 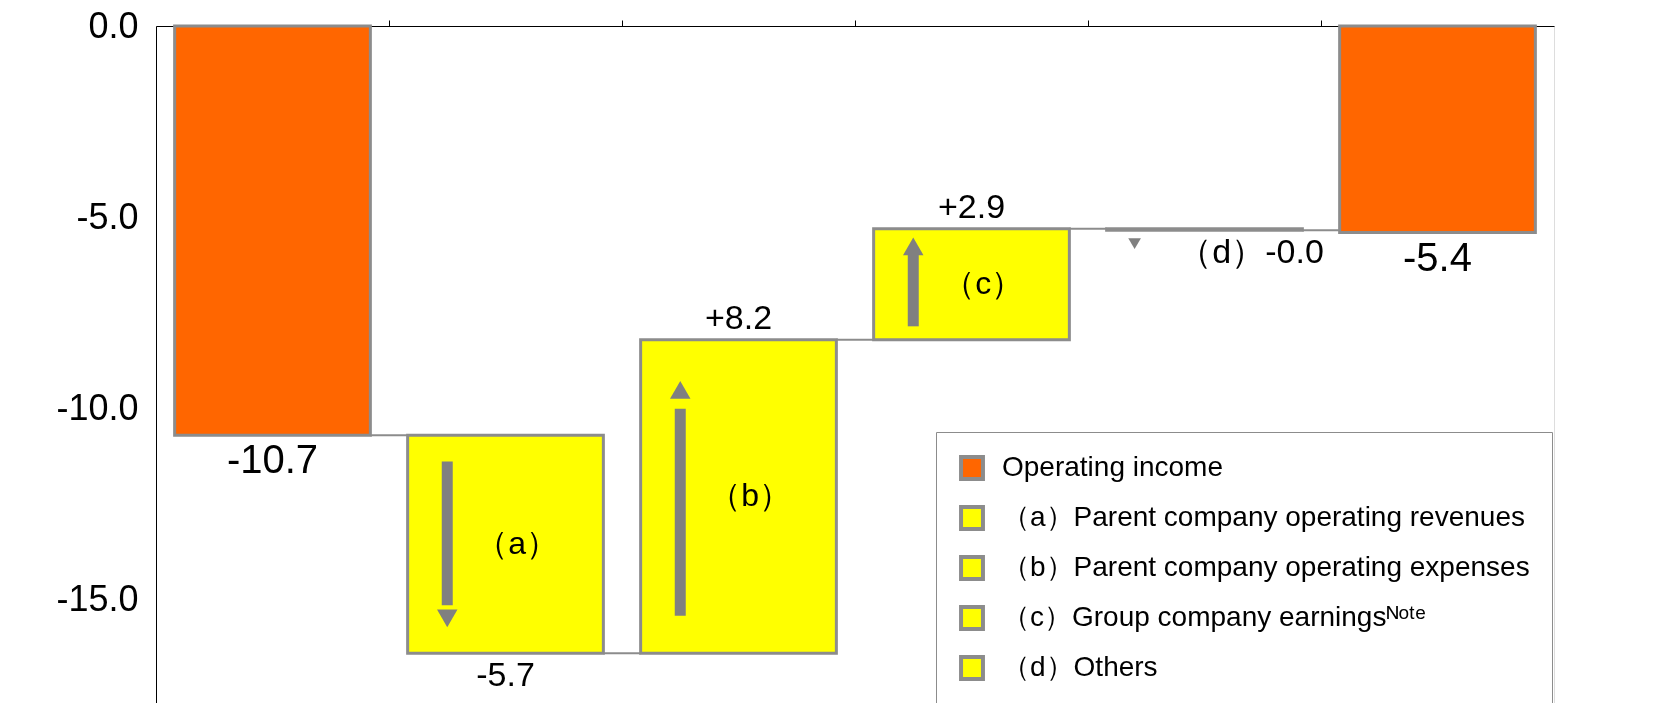 What do you see at coordinates (750, 495) in the screenshot?
I see `x-tick-label: （b）` at bounding box center [750, 495].